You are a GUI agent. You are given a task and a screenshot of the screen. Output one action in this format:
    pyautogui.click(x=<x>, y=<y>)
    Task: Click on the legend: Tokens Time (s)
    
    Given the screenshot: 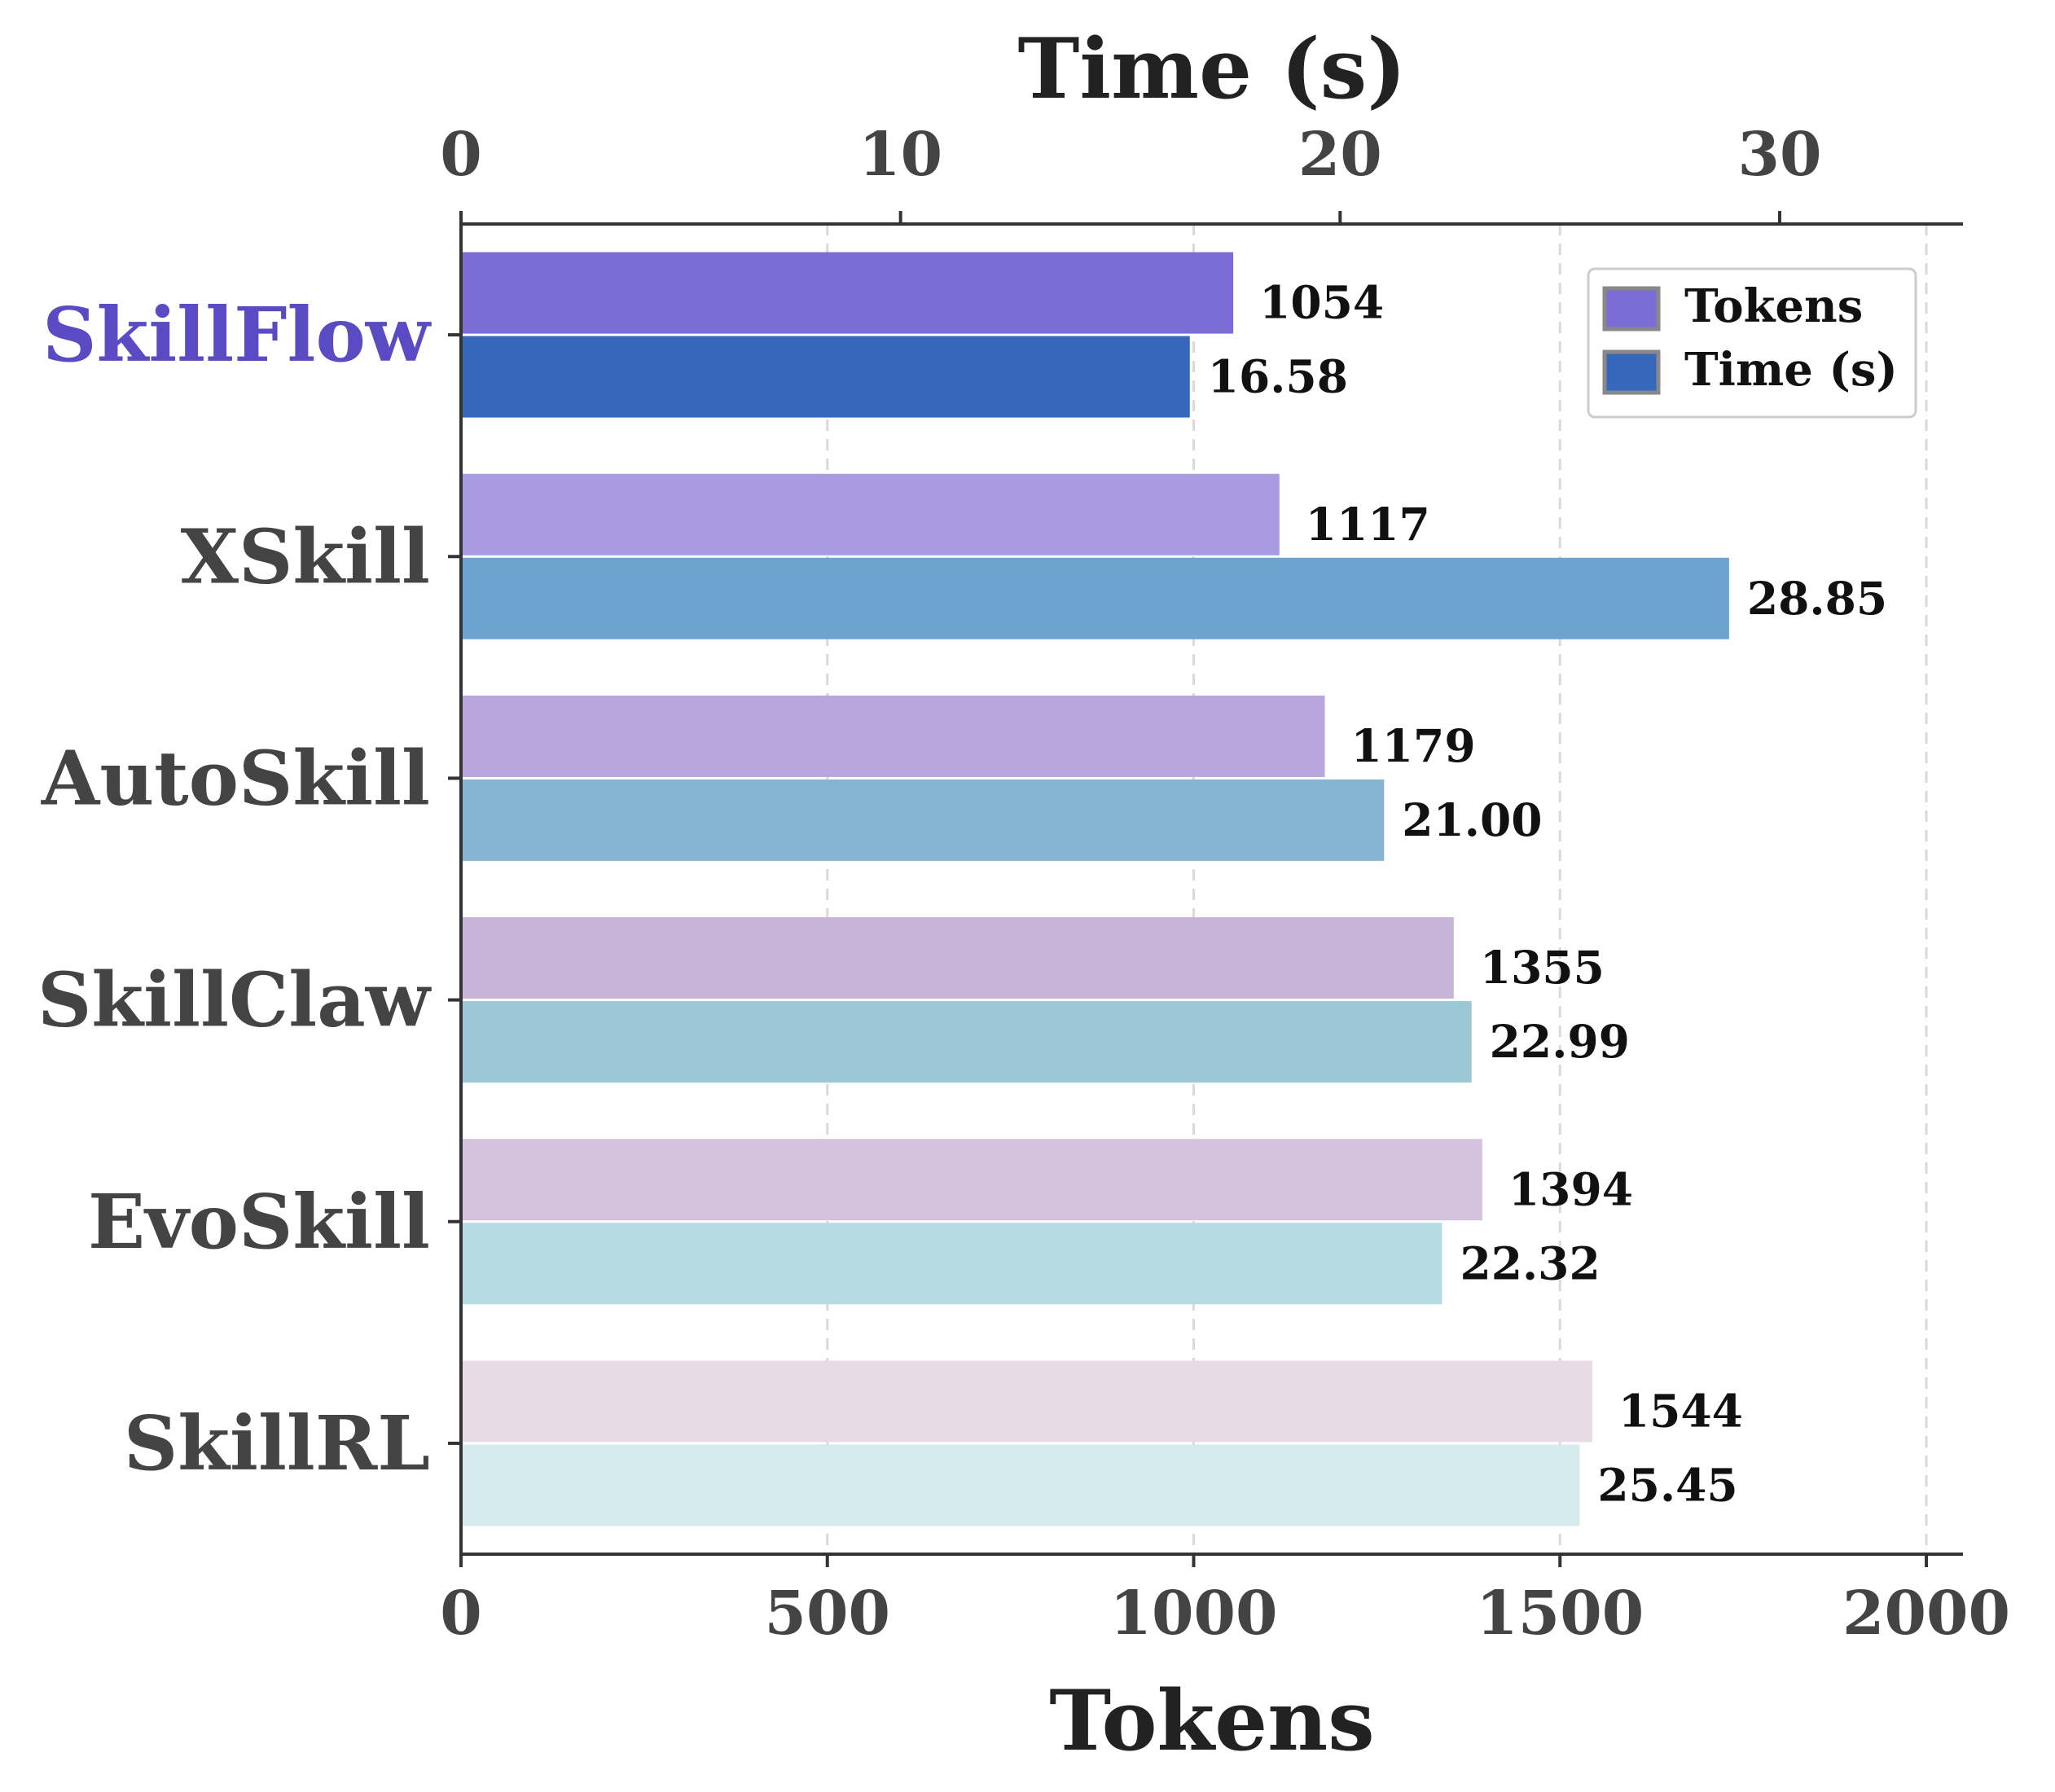 What is the action you would take?
    pyautogui.click(x=1752, y=343)
    